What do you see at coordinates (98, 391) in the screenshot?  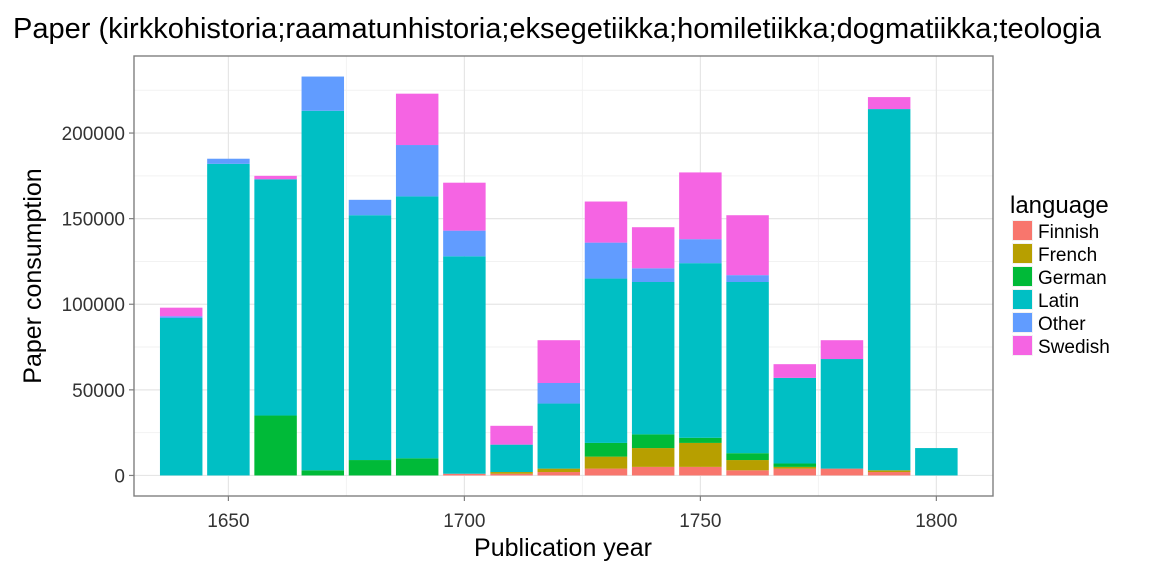 I see `y-tick-label: 50000` at bounding box center [98, 391].